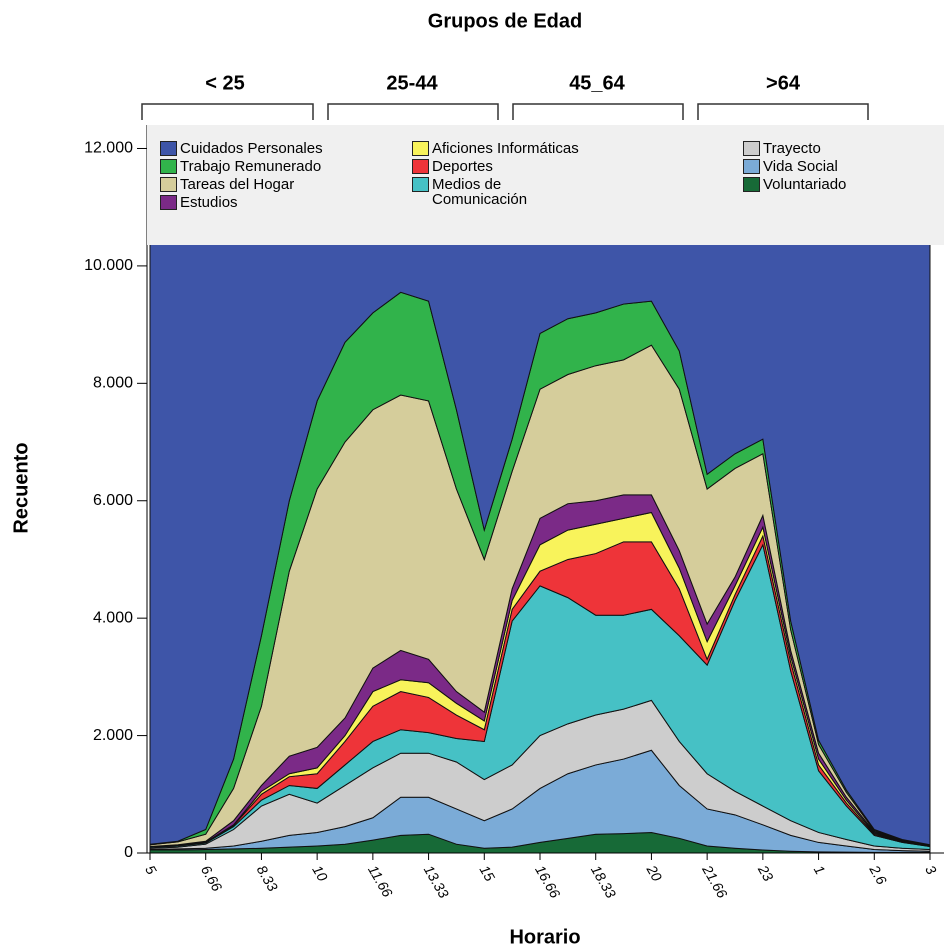 The width and height of the screenshot is (944, 951). I want to click on x-tick-label: 2.6, so click(878, 874).